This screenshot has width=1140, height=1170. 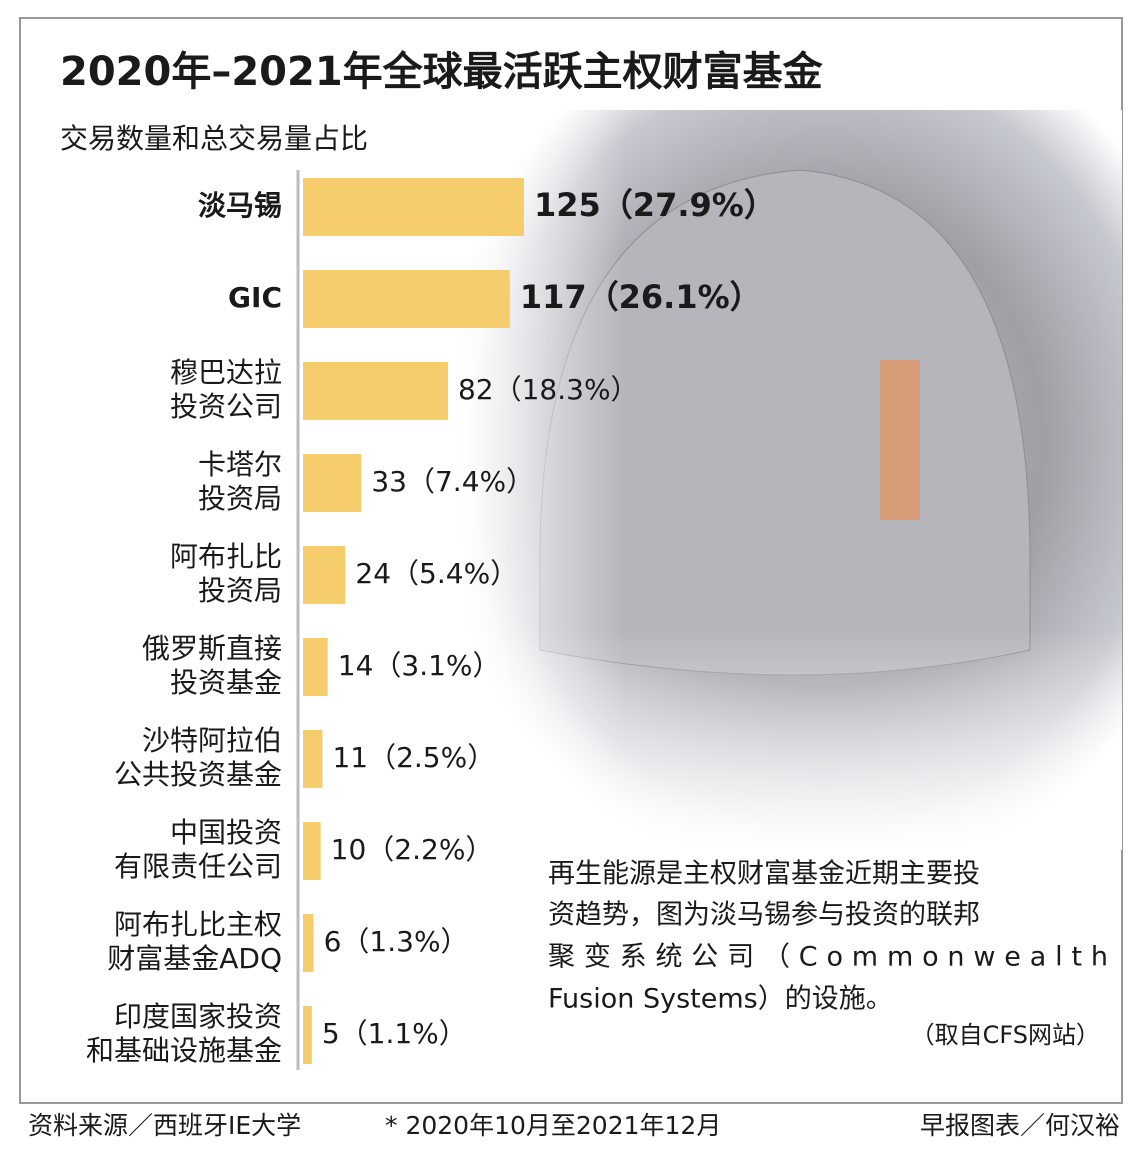 I want to click on category-label: 投资基金, so click(x=226, y=682).